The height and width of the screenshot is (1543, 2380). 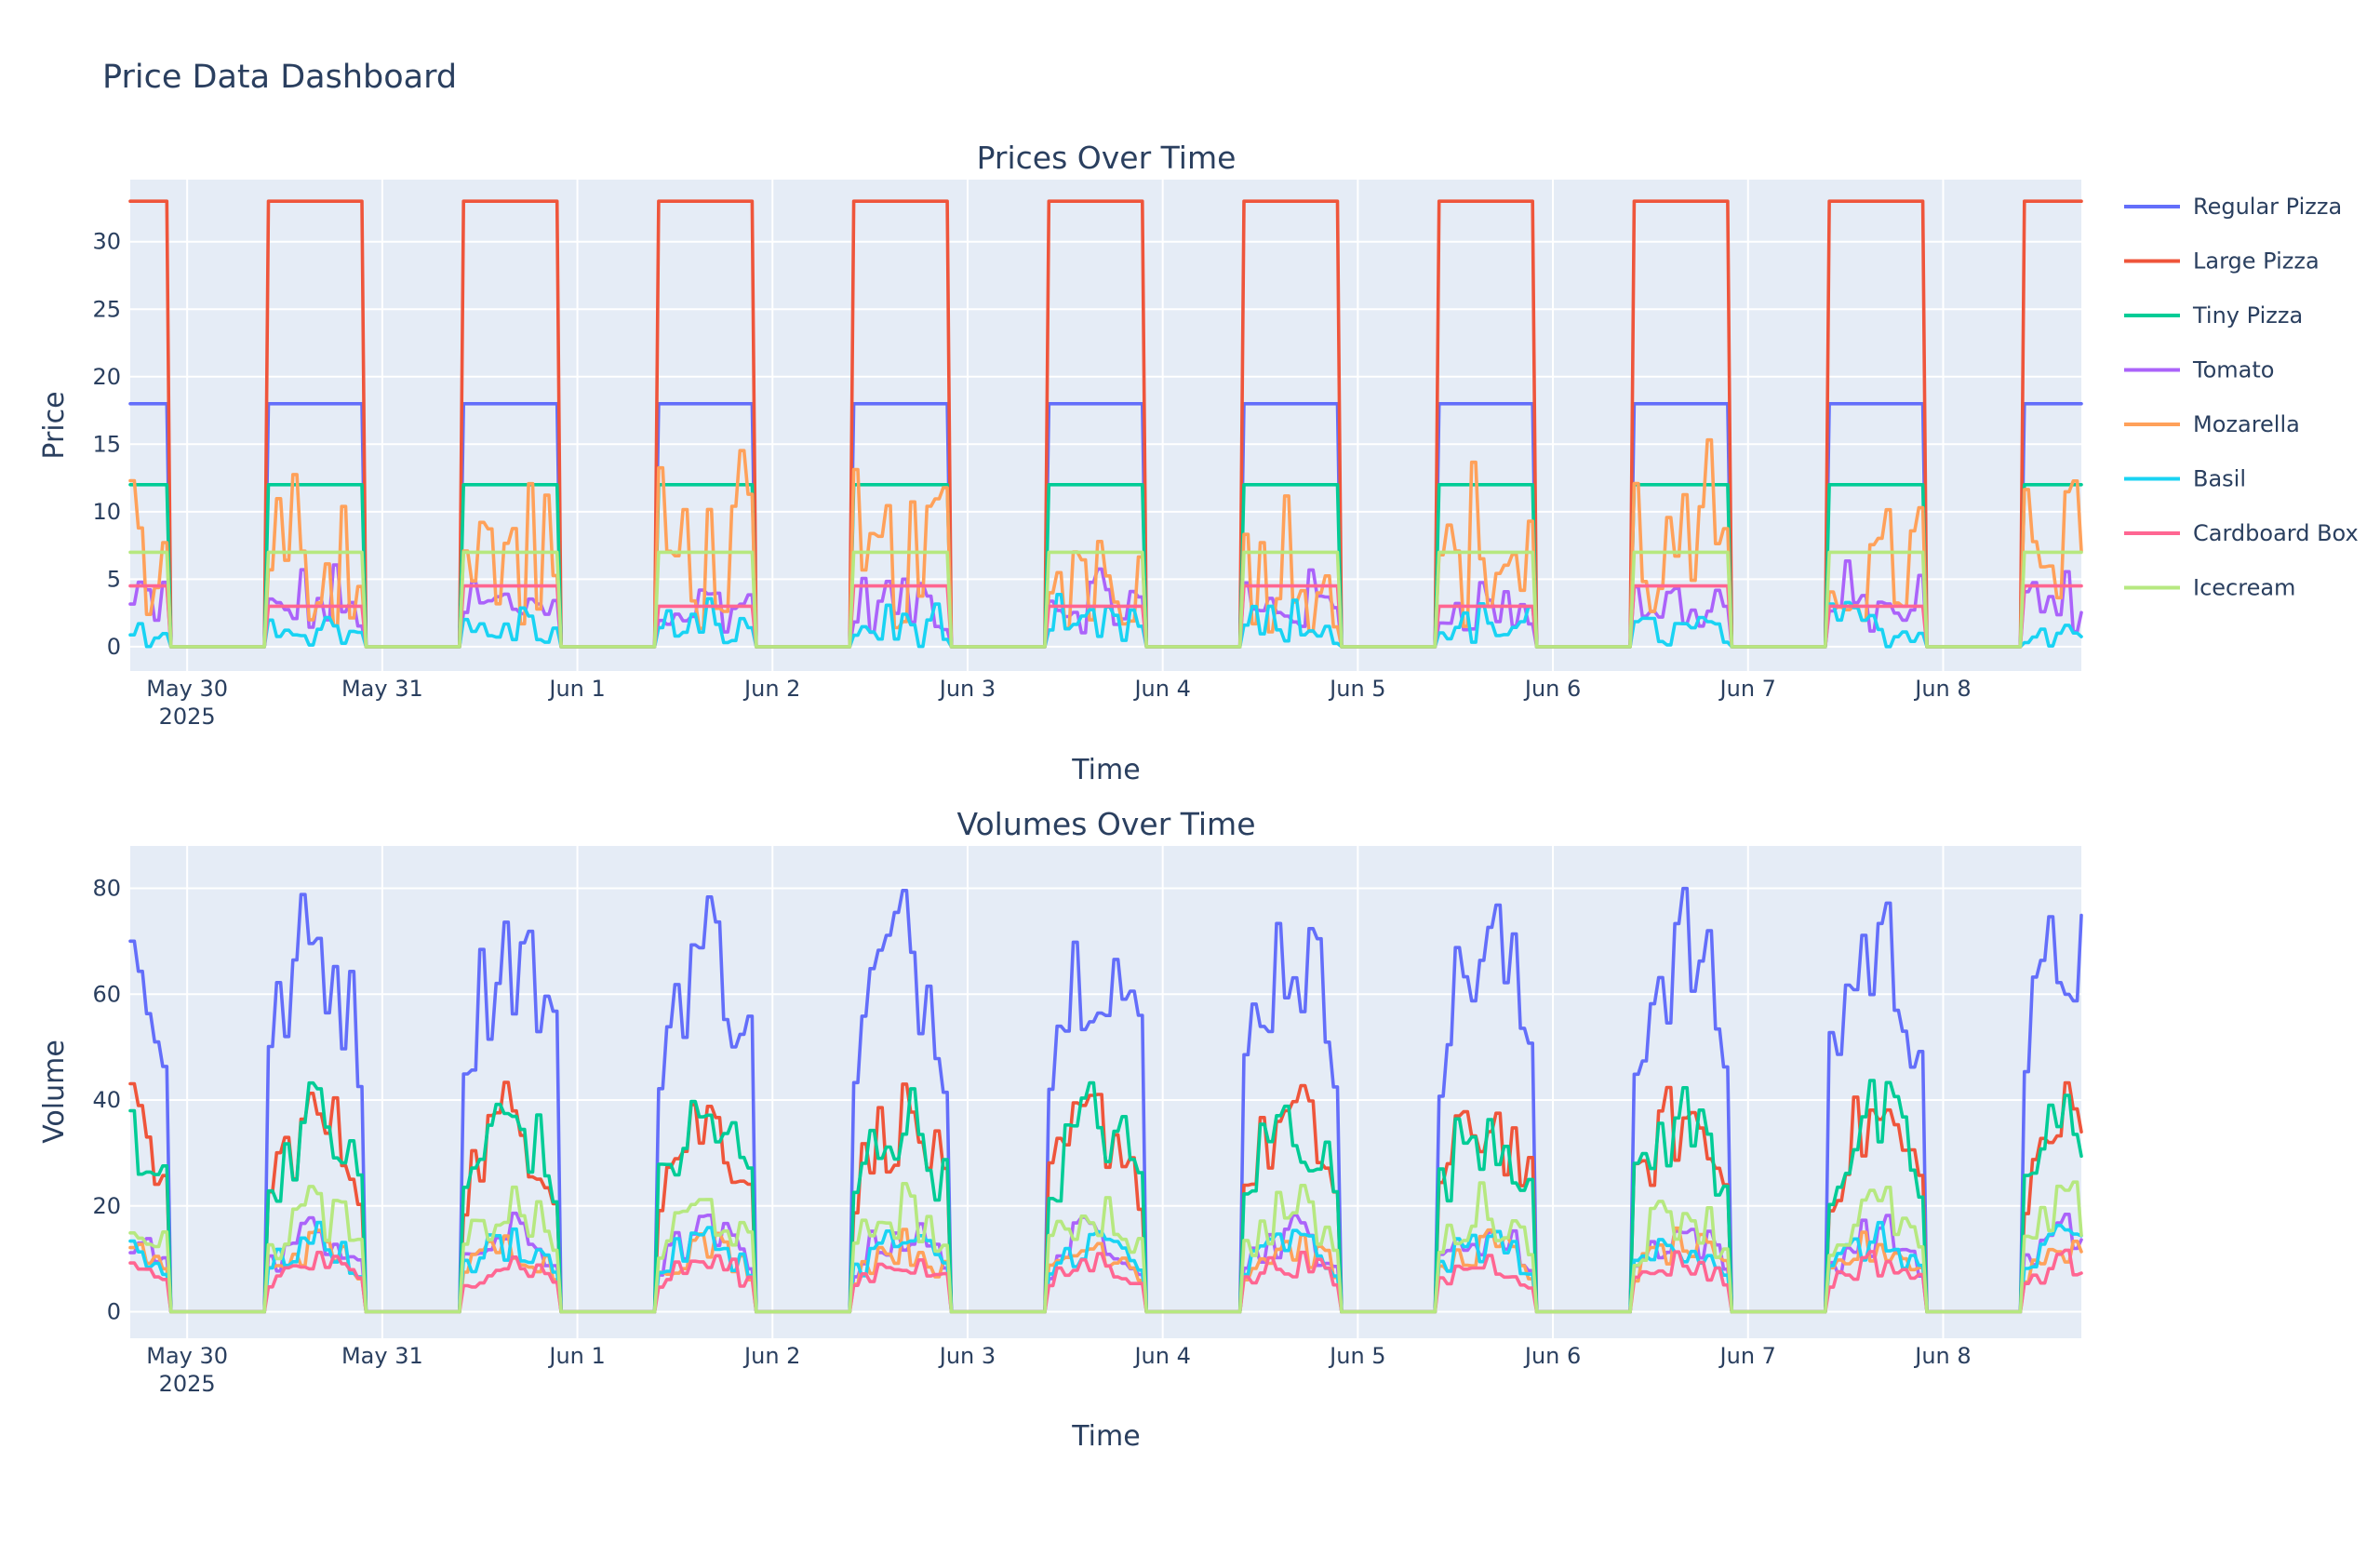 I want to click on prices-x-axis-title: Time, so click(x=1105, y=770).